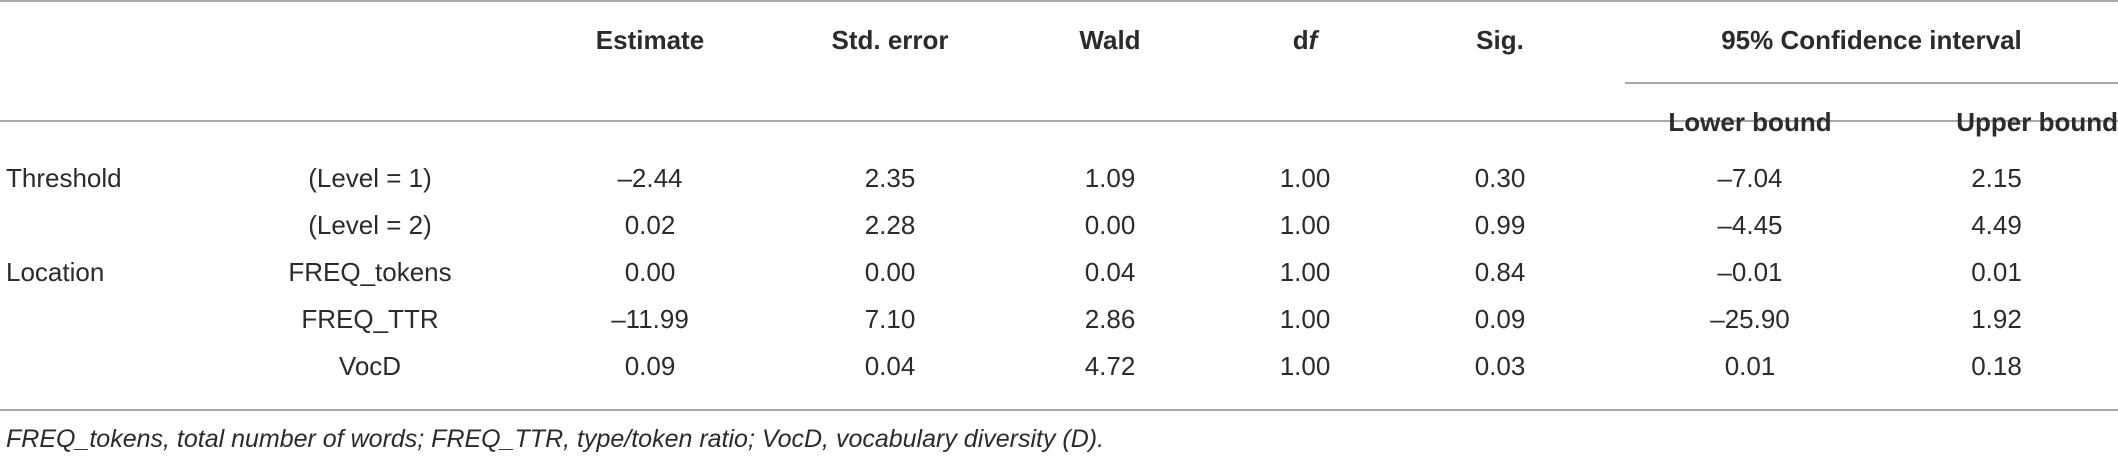 The image size is (2118, 467). Describe the element at coordinates (370, 178) in the screenshot. I see `row-sub-label: (Level = 1)` at that location.